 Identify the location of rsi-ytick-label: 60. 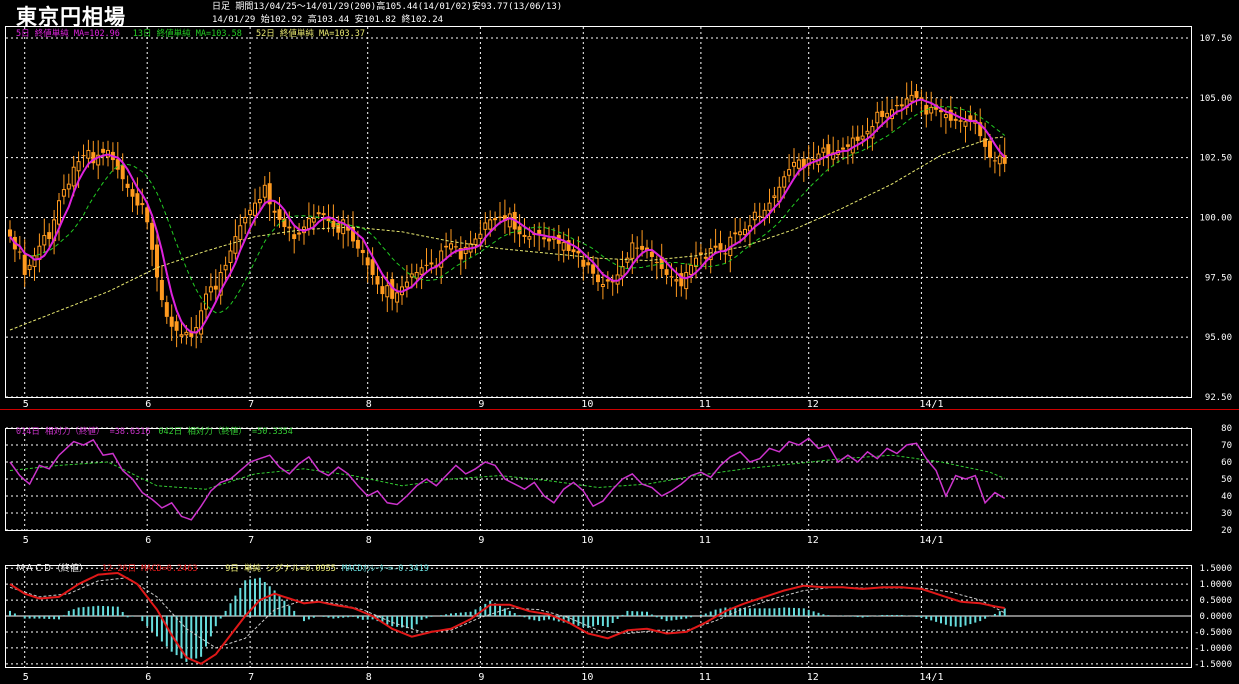
(1226, 463).